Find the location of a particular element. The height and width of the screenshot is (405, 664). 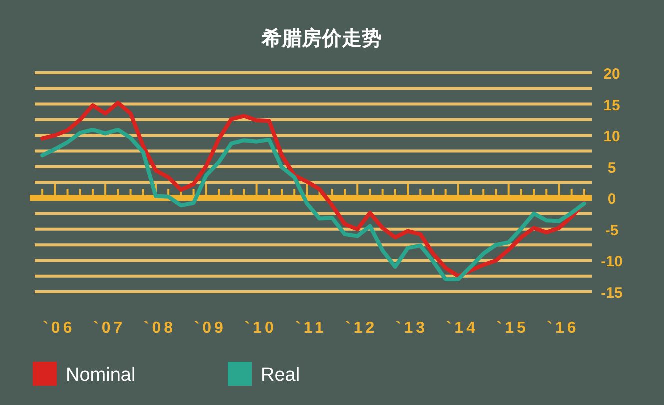

y-tick-label: -10 is located at coordinates (612, 262).